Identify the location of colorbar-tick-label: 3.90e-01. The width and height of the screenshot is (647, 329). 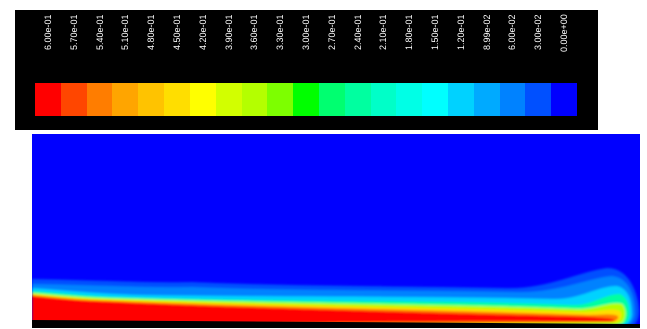
(228, 32).